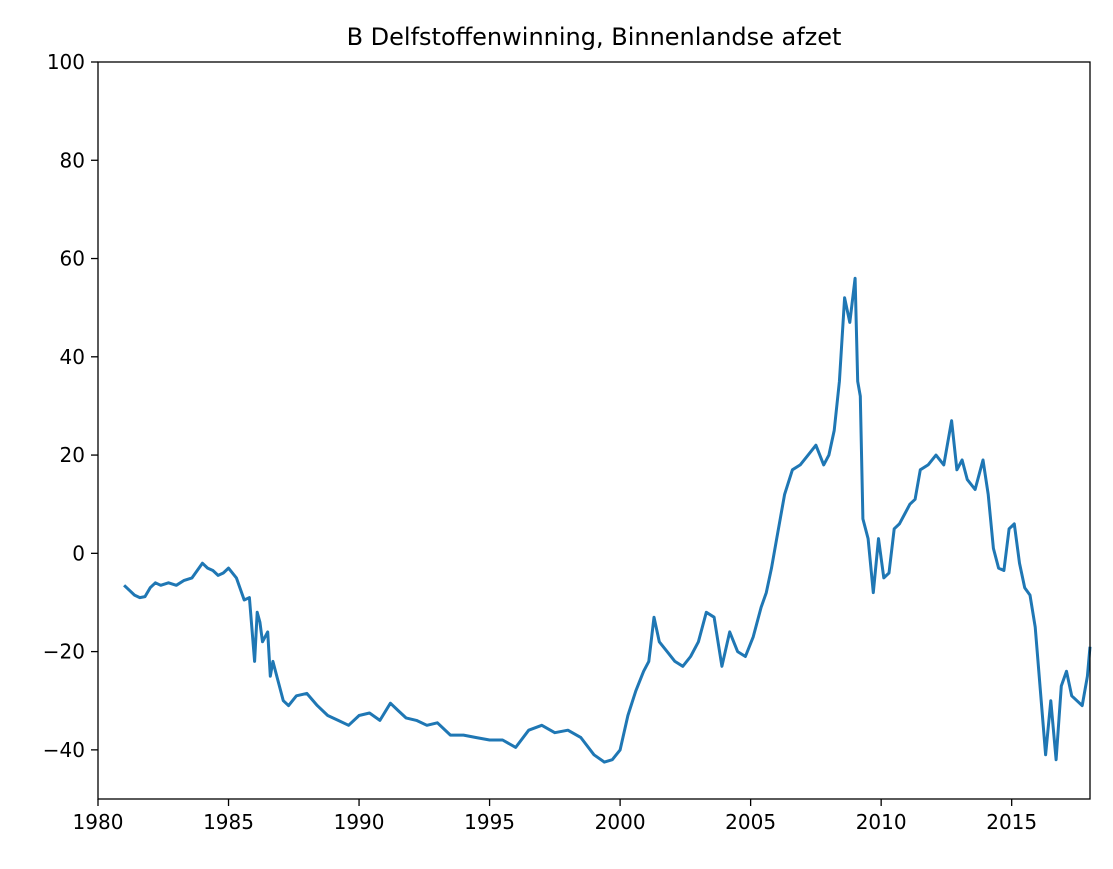  What do you see at coordinates (98, 822) in the screenshot?
I see `x-tick-label: 1980` at bounding box center [98, 822].